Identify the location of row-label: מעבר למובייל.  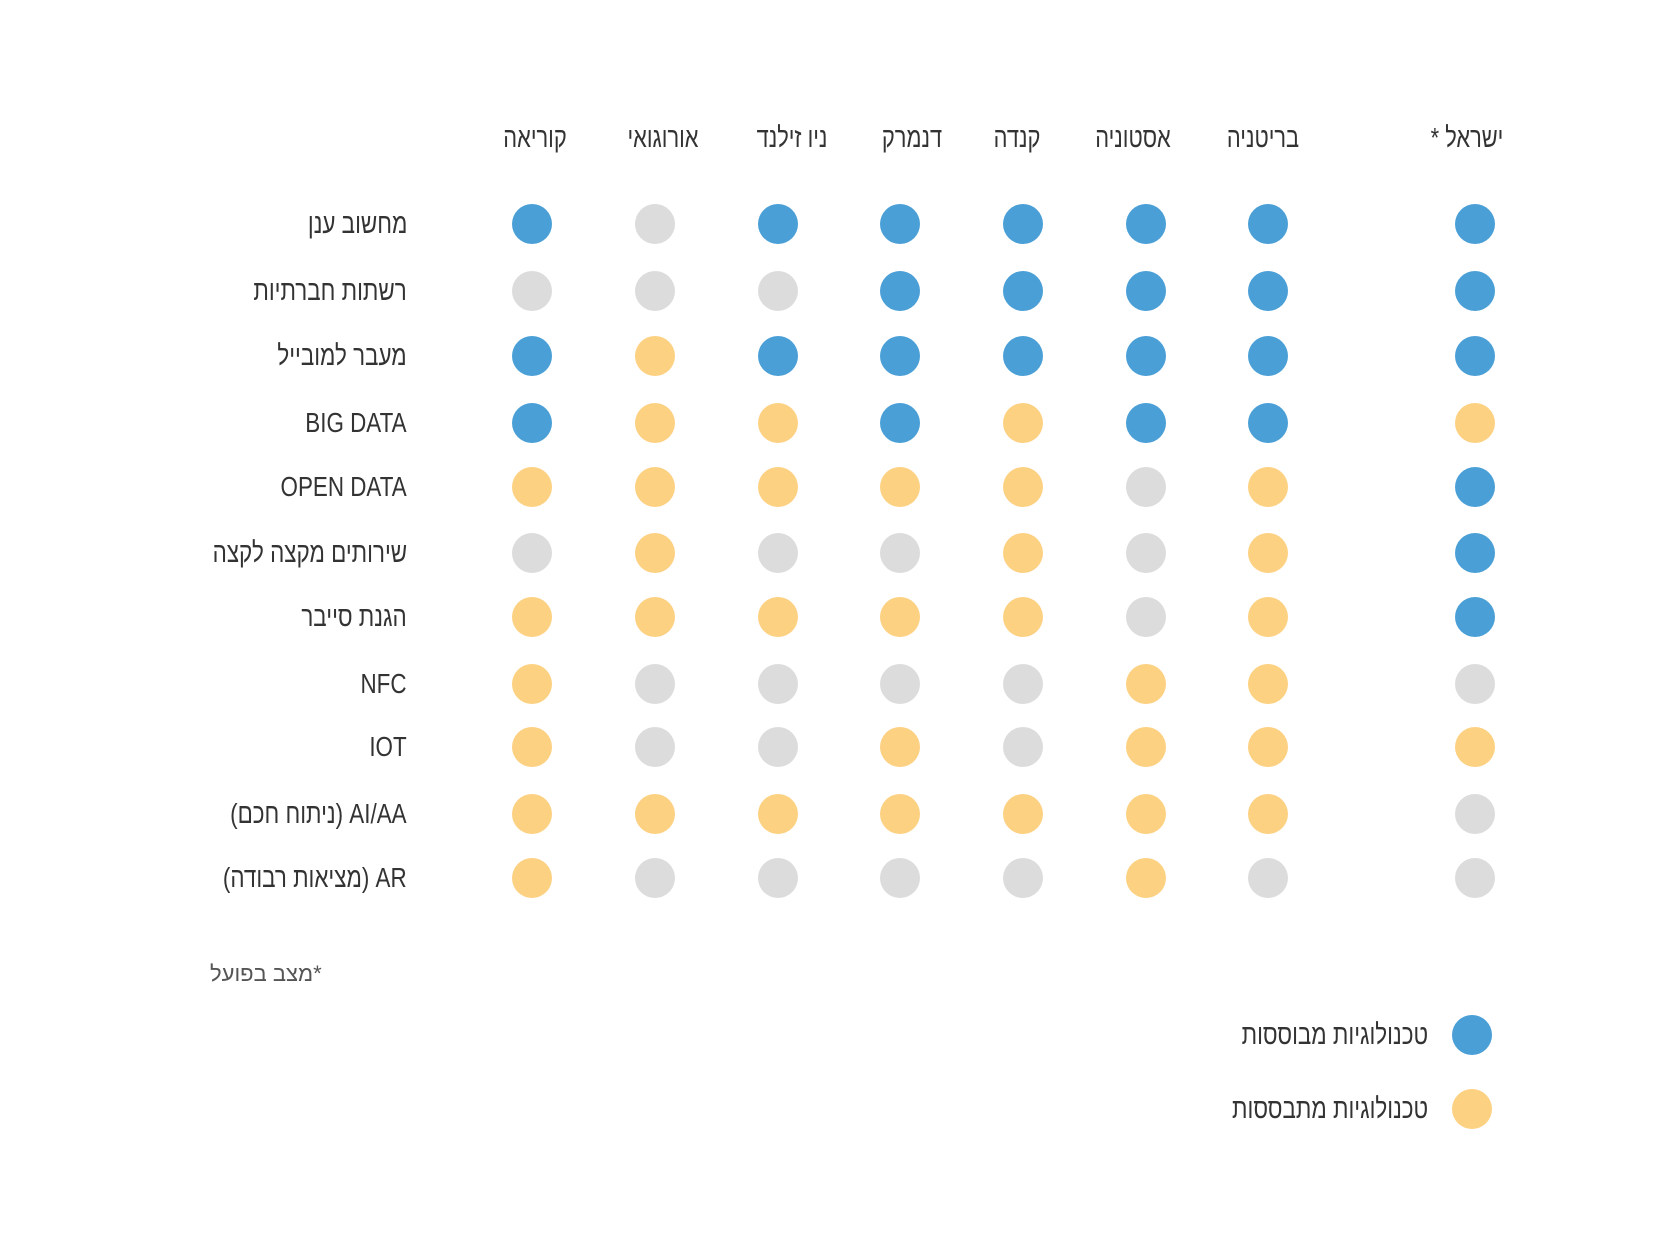
(342, 355).